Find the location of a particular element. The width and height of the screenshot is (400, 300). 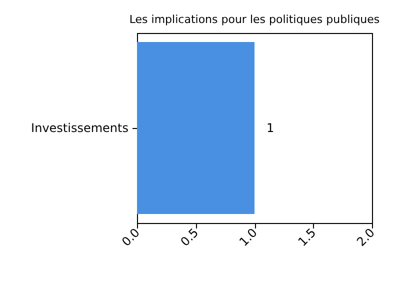

x-tick-label: 0.5 is located at coordinates (190, 237).